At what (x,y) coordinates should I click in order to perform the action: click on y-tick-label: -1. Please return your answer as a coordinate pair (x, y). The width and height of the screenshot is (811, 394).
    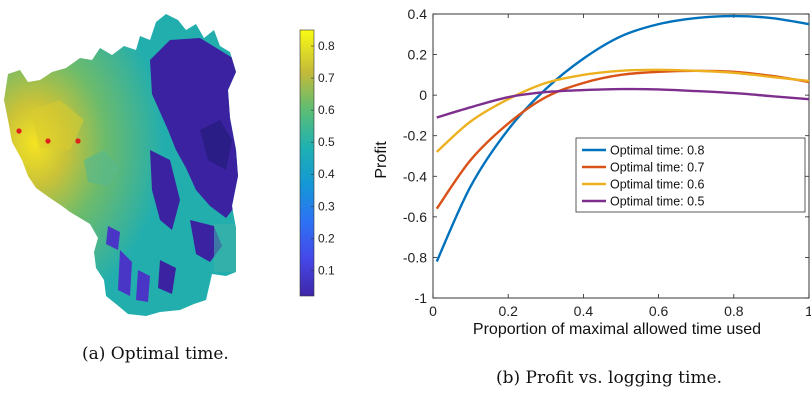
    Looking at the image, I should click on (421, 298).